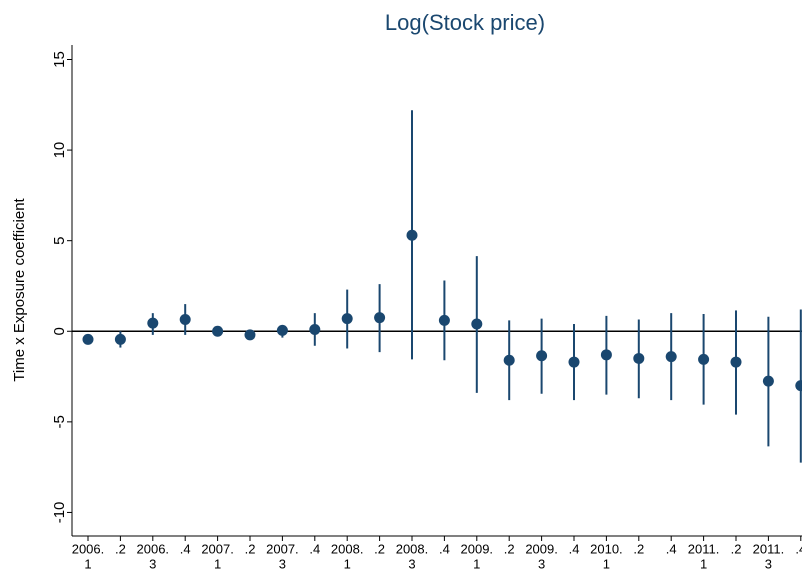 This screenshot has width=802, height=569. Describe the element at coordinates (59, 241) in the screenshot. I see `y-tick-label: 5` at that location.